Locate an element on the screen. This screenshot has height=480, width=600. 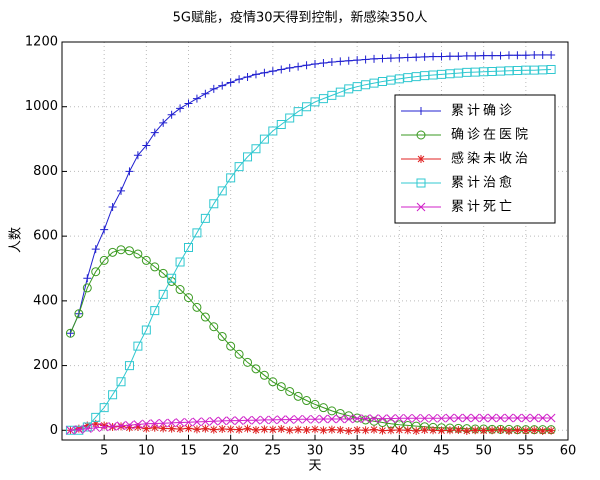
y-tick-label: 400 is located at coordinates (45, 300).